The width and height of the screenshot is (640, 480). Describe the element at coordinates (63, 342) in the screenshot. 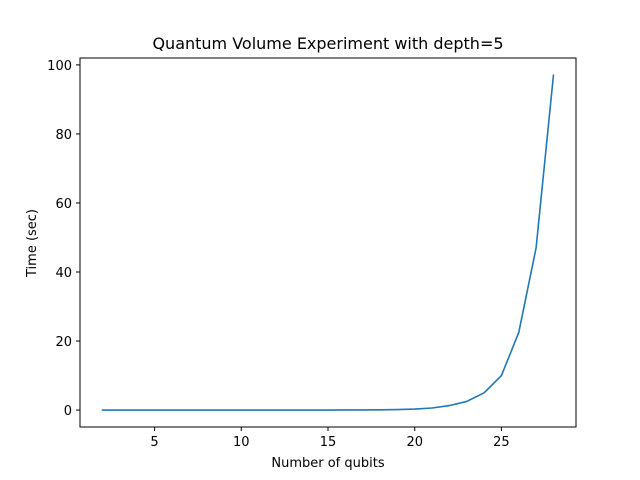

I see `y-tick-label: 20` at that location.